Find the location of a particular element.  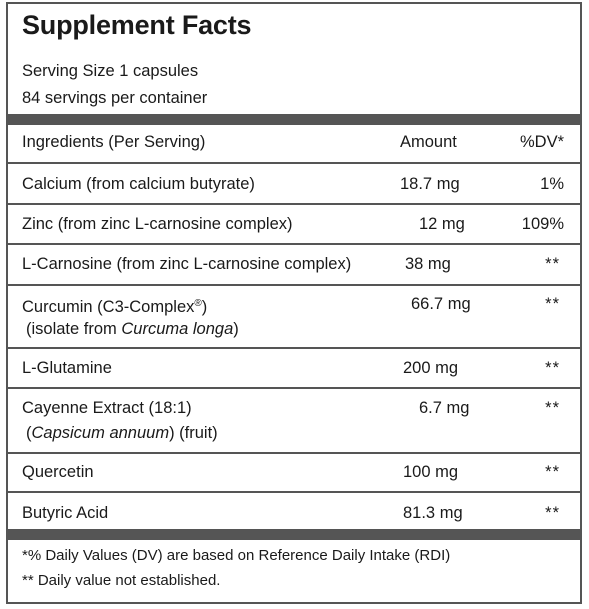

servings-per-container: 84 servings per container is located at coordinates (115, 98).